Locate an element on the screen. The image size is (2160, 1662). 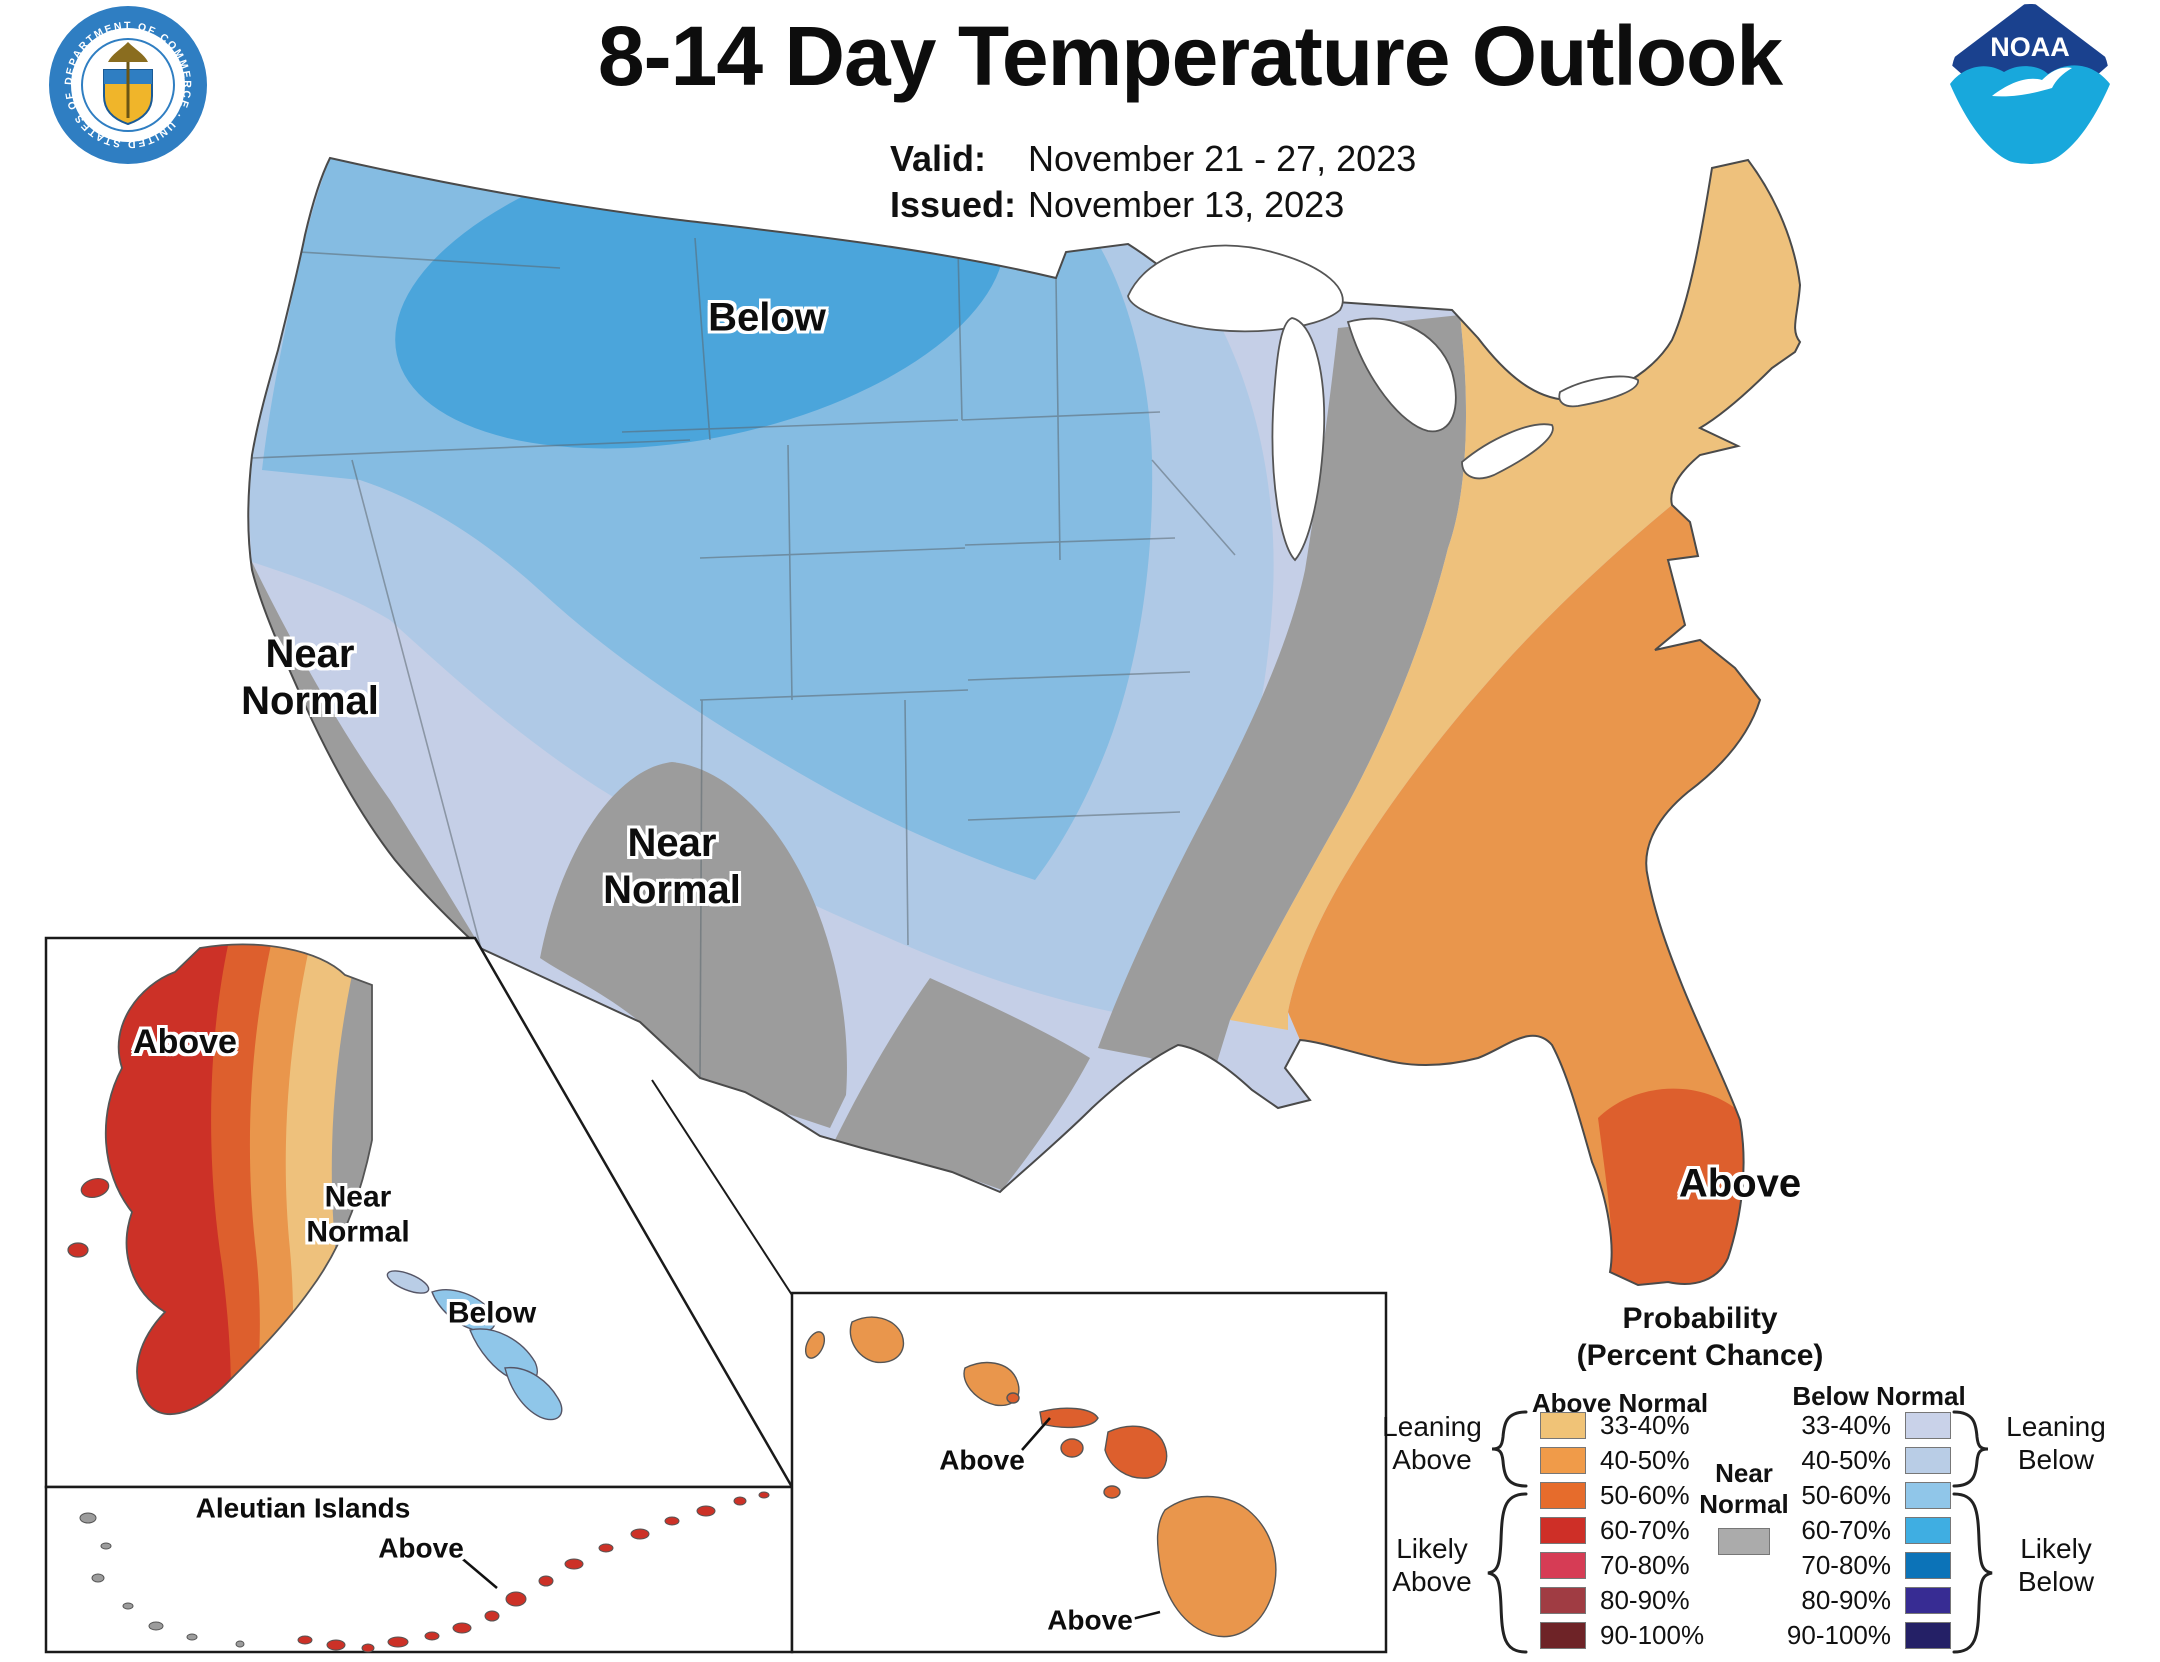
legend-row-above-50-60: 50-60% is located at coordinates (1622, 1495).